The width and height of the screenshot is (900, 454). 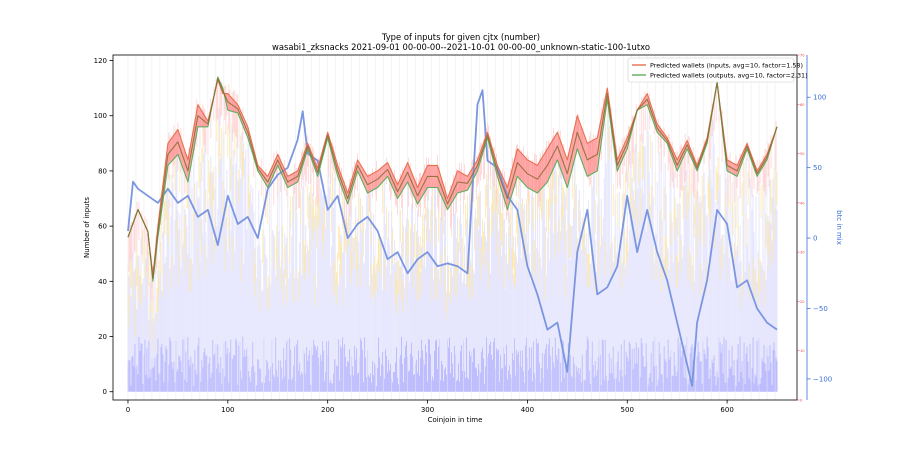 What do you see at coordinates (802, 253) in the screenshot?
I see `right-red-tick-label: 30` at bounding box center [802, 253].